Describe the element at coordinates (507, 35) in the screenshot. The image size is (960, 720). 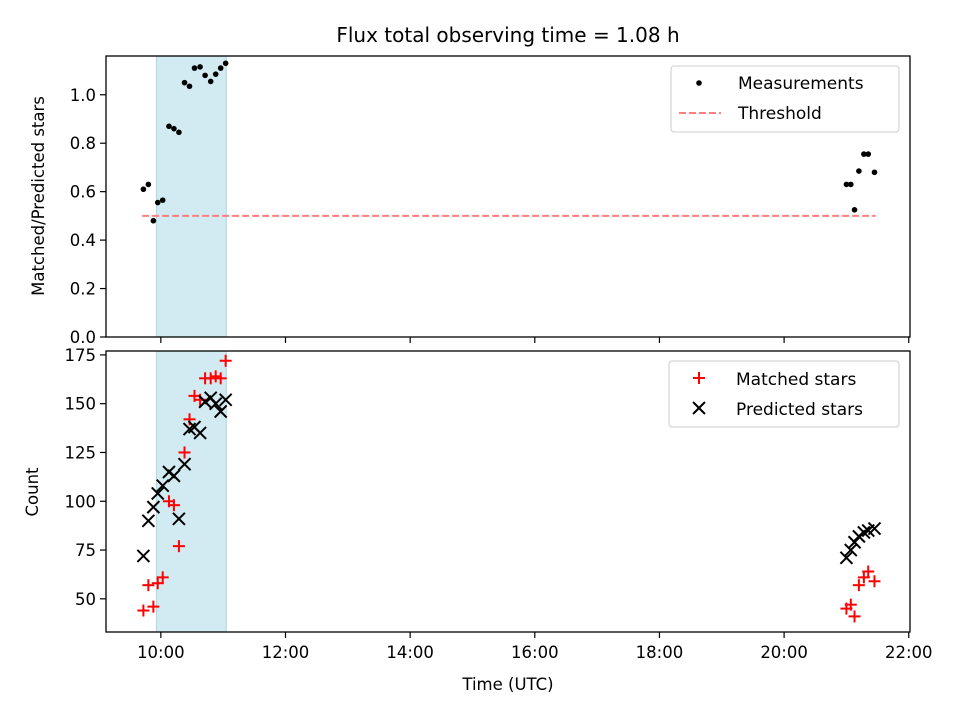
I see `chart-title: Flux total observing time = 1.08 h` at that location.